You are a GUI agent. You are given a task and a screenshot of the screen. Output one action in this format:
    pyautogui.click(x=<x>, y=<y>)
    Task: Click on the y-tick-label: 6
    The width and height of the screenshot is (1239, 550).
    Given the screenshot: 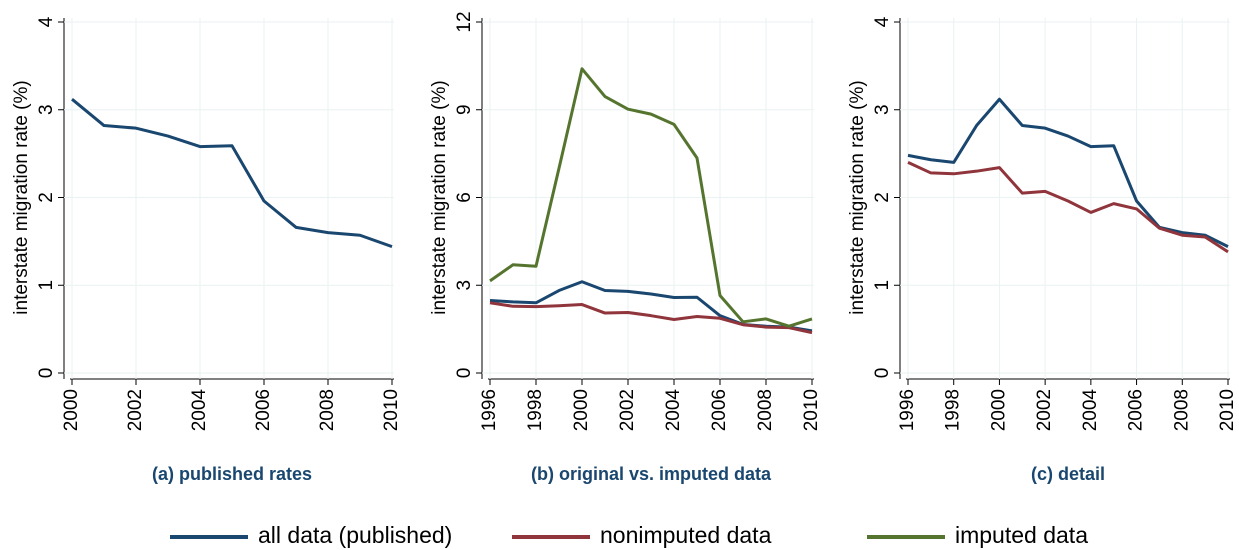 What is the action you would take?
    pyautogui.click(x=464, y=197)
    